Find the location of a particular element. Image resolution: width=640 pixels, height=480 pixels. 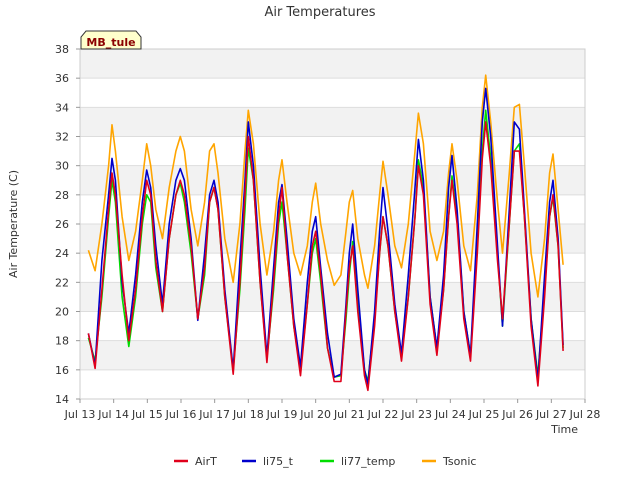

site-badge-label: MB_tule is located at coordinates (110, 42).